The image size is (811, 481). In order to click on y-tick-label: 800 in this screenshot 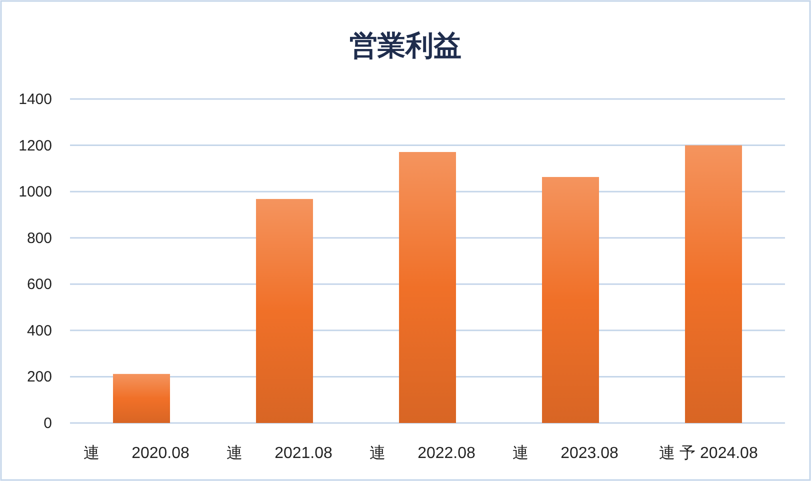, I will do `click(39, 238)`.